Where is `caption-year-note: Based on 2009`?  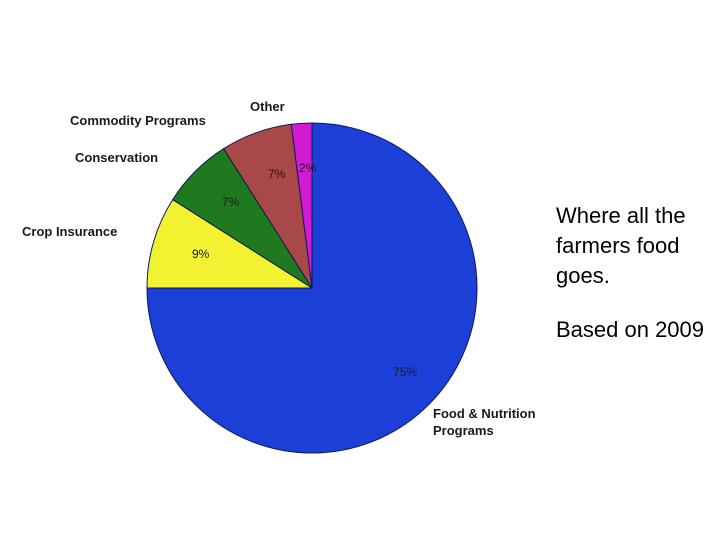
caption-year-note: Based on 2009 is located at coordinates (630, 329).